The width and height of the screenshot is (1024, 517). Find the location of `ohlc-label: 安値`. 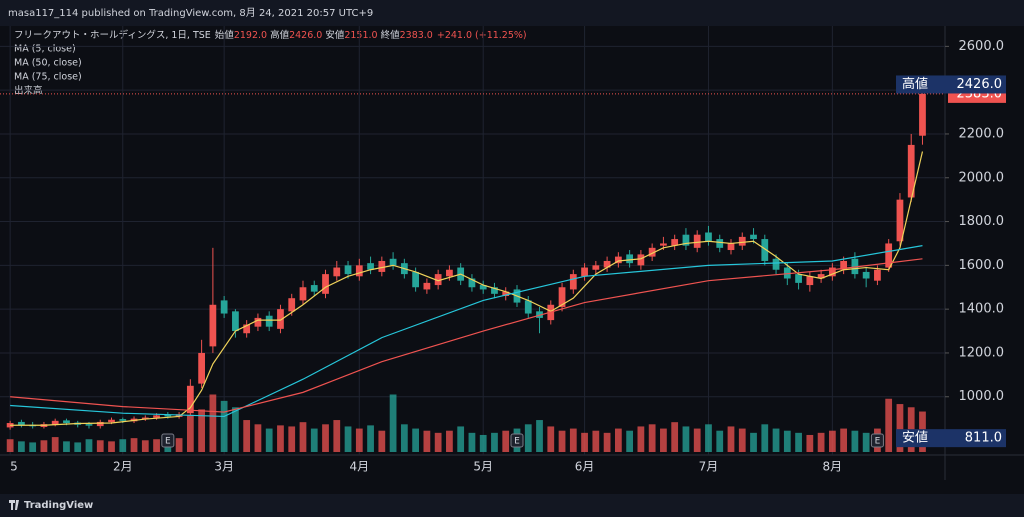

ohlc-label: 安値 is located at coordinates (335, 35).